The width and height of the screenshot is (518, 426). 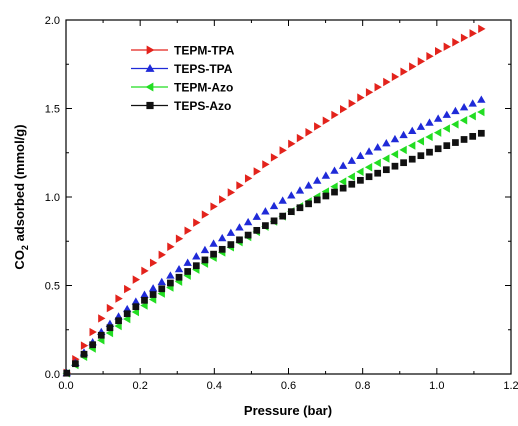 I want to click on y-tick-label: 0.0, so click(x=52, y=375).